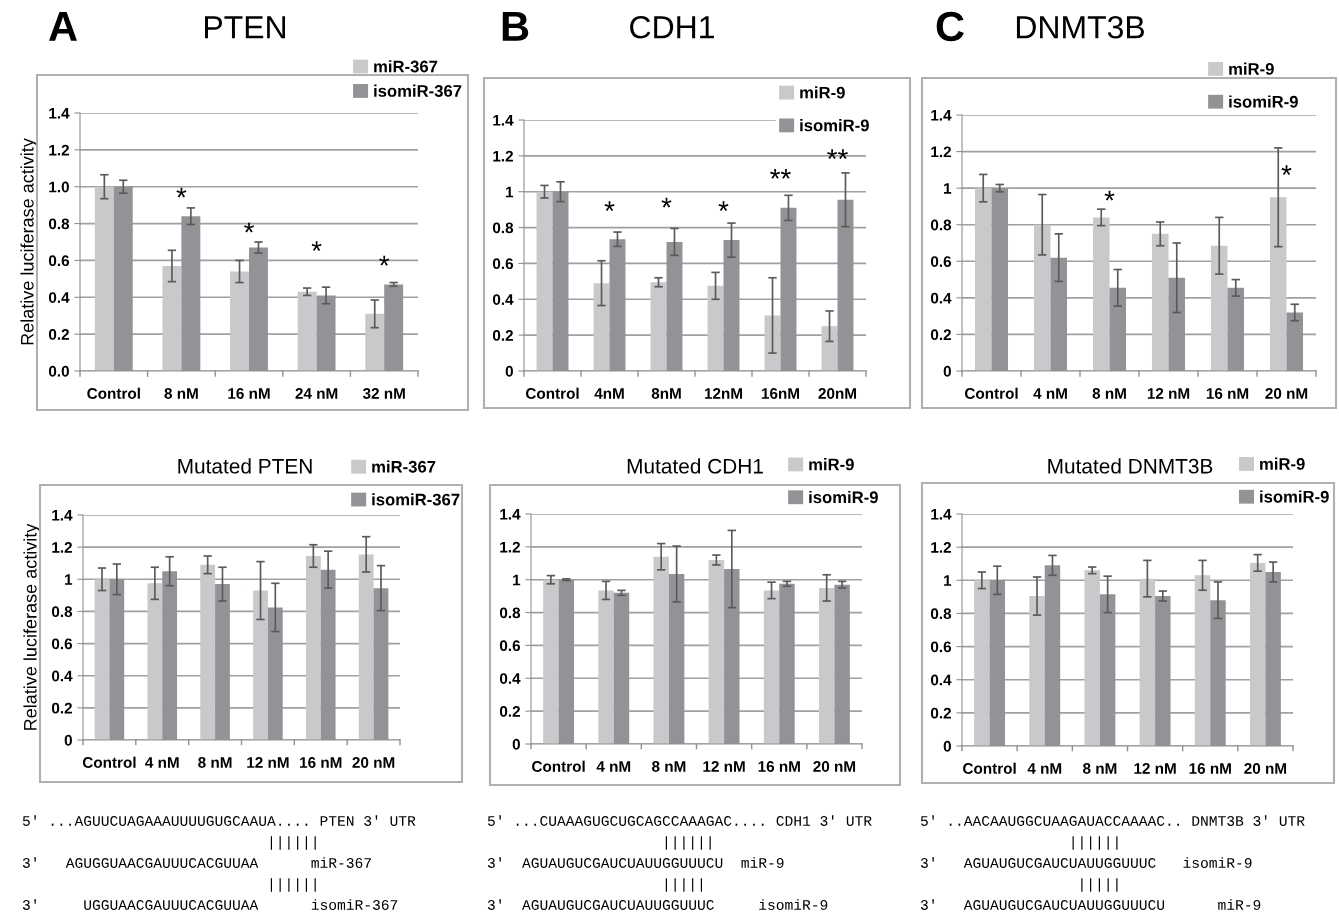 The image size is (1339, 912). I want to click on text: B, so click(515, 26).